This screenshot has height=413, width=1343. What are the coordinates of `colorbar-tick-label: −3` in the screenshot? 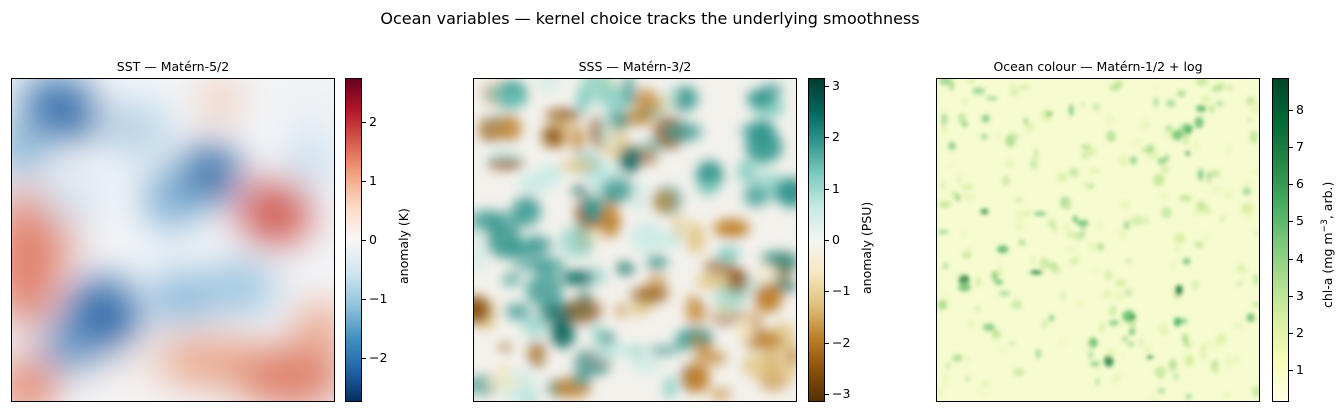 It's located at (841, 393).